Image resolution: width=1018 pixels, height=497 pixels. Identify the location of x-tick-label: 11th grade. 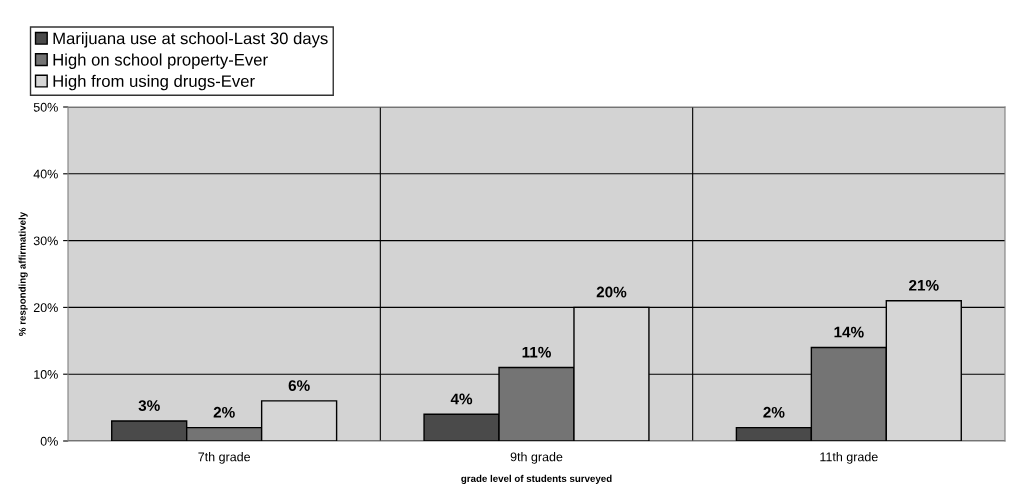
(849, 458).